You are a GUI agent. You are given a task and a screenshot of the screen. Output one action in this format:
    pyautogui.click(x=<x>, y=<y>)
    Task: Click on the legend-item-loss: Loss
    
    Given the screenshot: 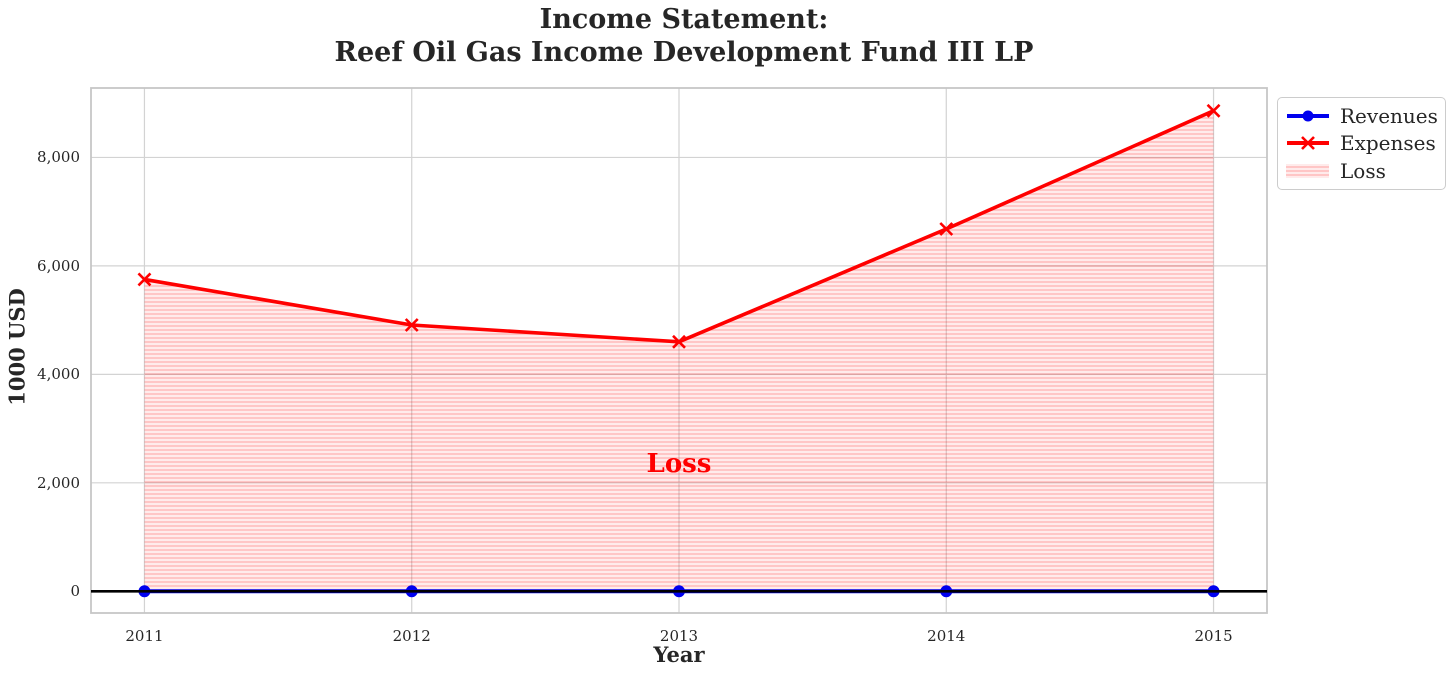 What is the action you would take?
    pyautogui.click(x=1361, y=171)
    